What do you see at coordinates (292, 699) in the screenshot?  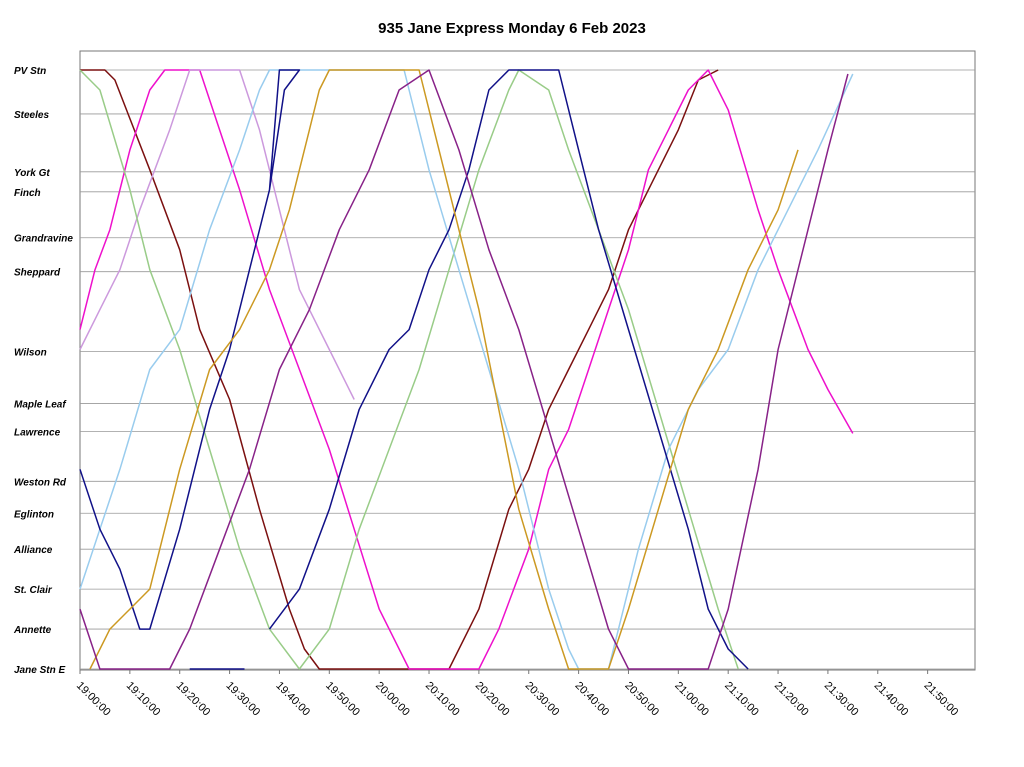 I see `x-tick-label: 19:40:00` at bounding box center [292, 699].